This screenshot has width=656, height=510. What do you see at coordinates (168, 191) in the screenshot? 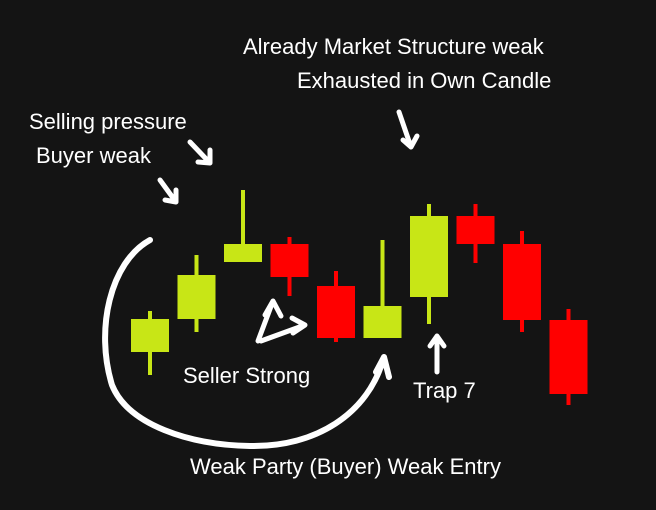
I see `arrow-buyer-weak` at bounding box center [168, 191].